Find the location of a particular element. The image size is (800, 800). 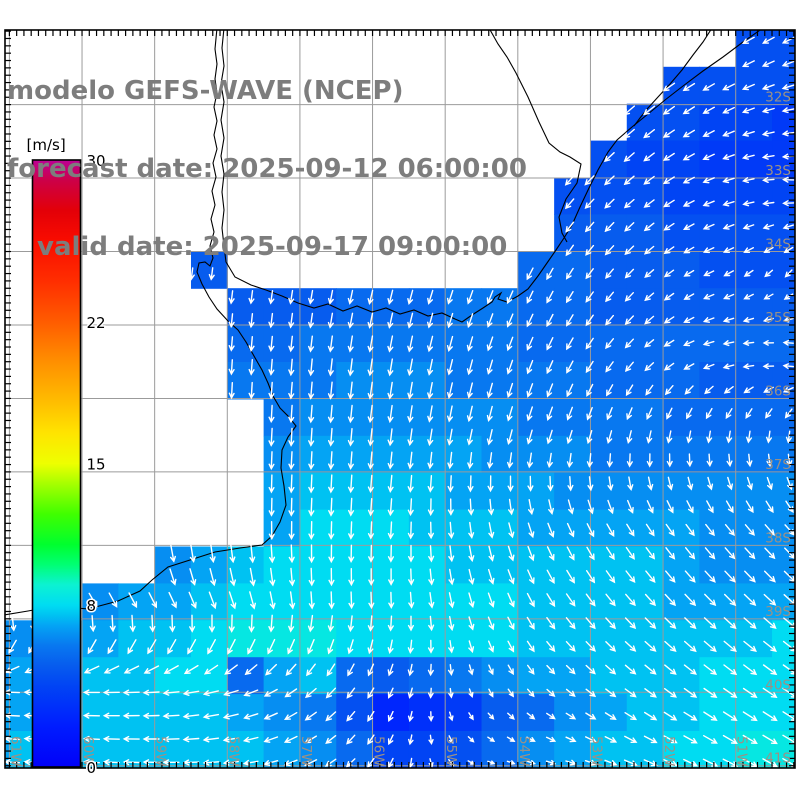

longitude-label: 58W is located at coordinates (233, 751).